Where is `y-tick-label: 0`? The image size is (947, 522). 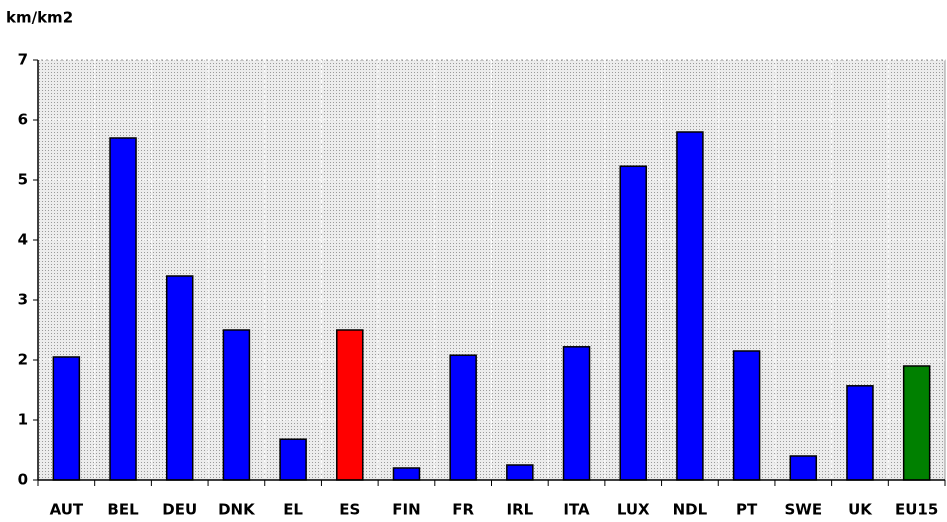
y-tick-label: 0 is located at coordinates (23, 480).